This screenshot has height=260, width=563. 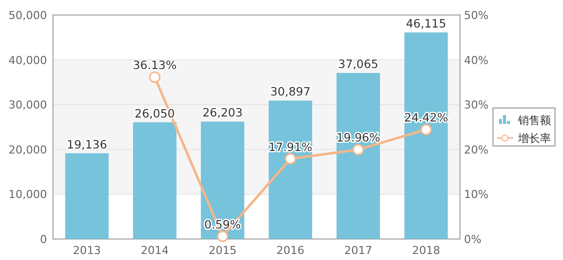 I want to click on y2-tick-label: 40%, so click(x=476, y=60).